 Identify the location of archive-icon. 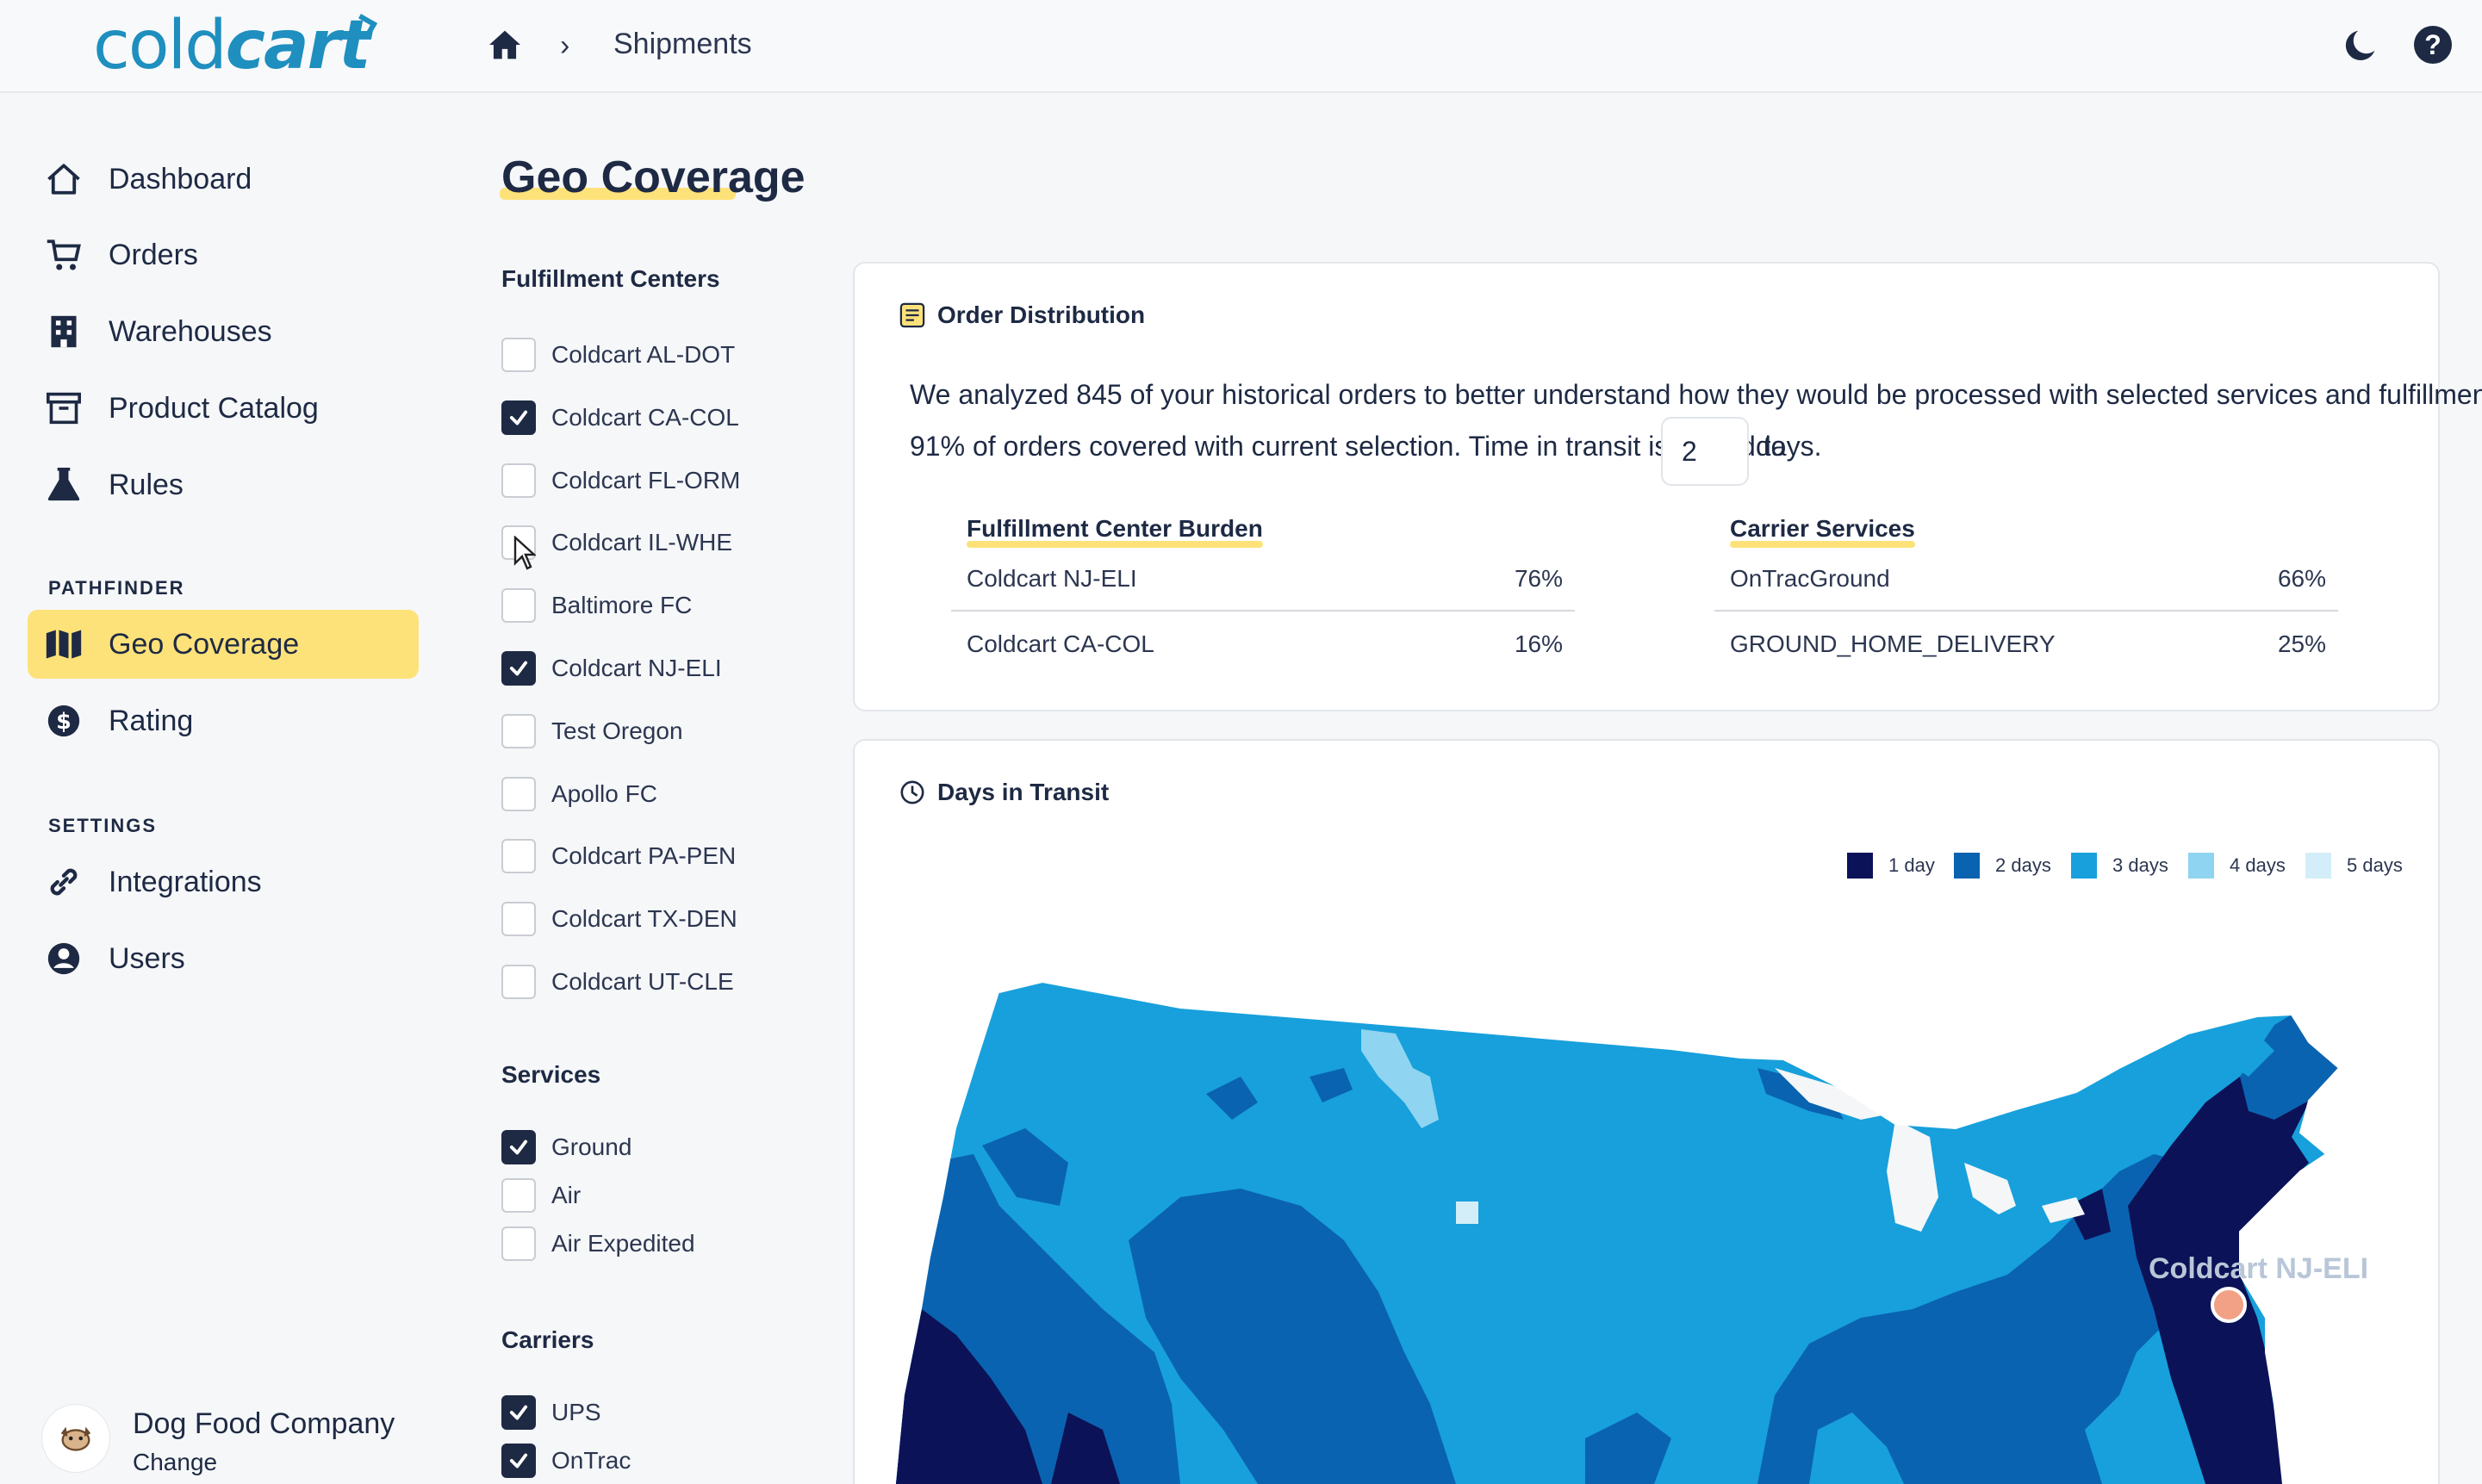
(64, 408).